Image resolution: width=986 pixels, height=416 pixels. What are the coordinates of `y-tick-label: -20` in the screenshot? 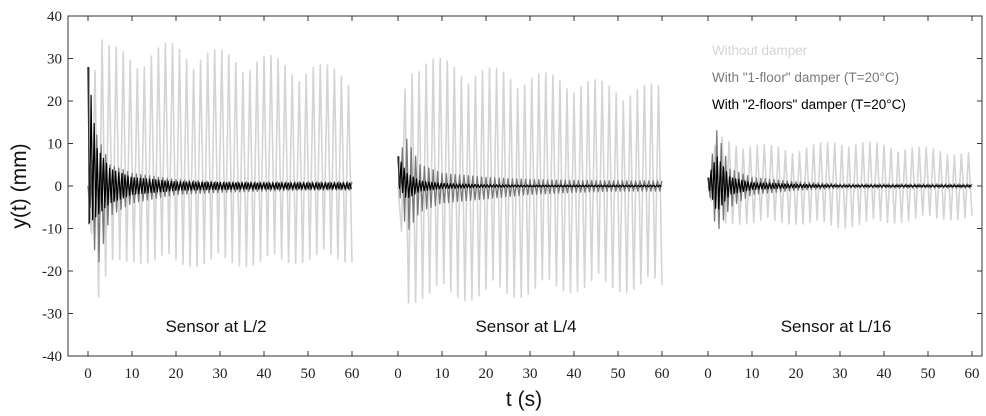 It's located at (52, 272).